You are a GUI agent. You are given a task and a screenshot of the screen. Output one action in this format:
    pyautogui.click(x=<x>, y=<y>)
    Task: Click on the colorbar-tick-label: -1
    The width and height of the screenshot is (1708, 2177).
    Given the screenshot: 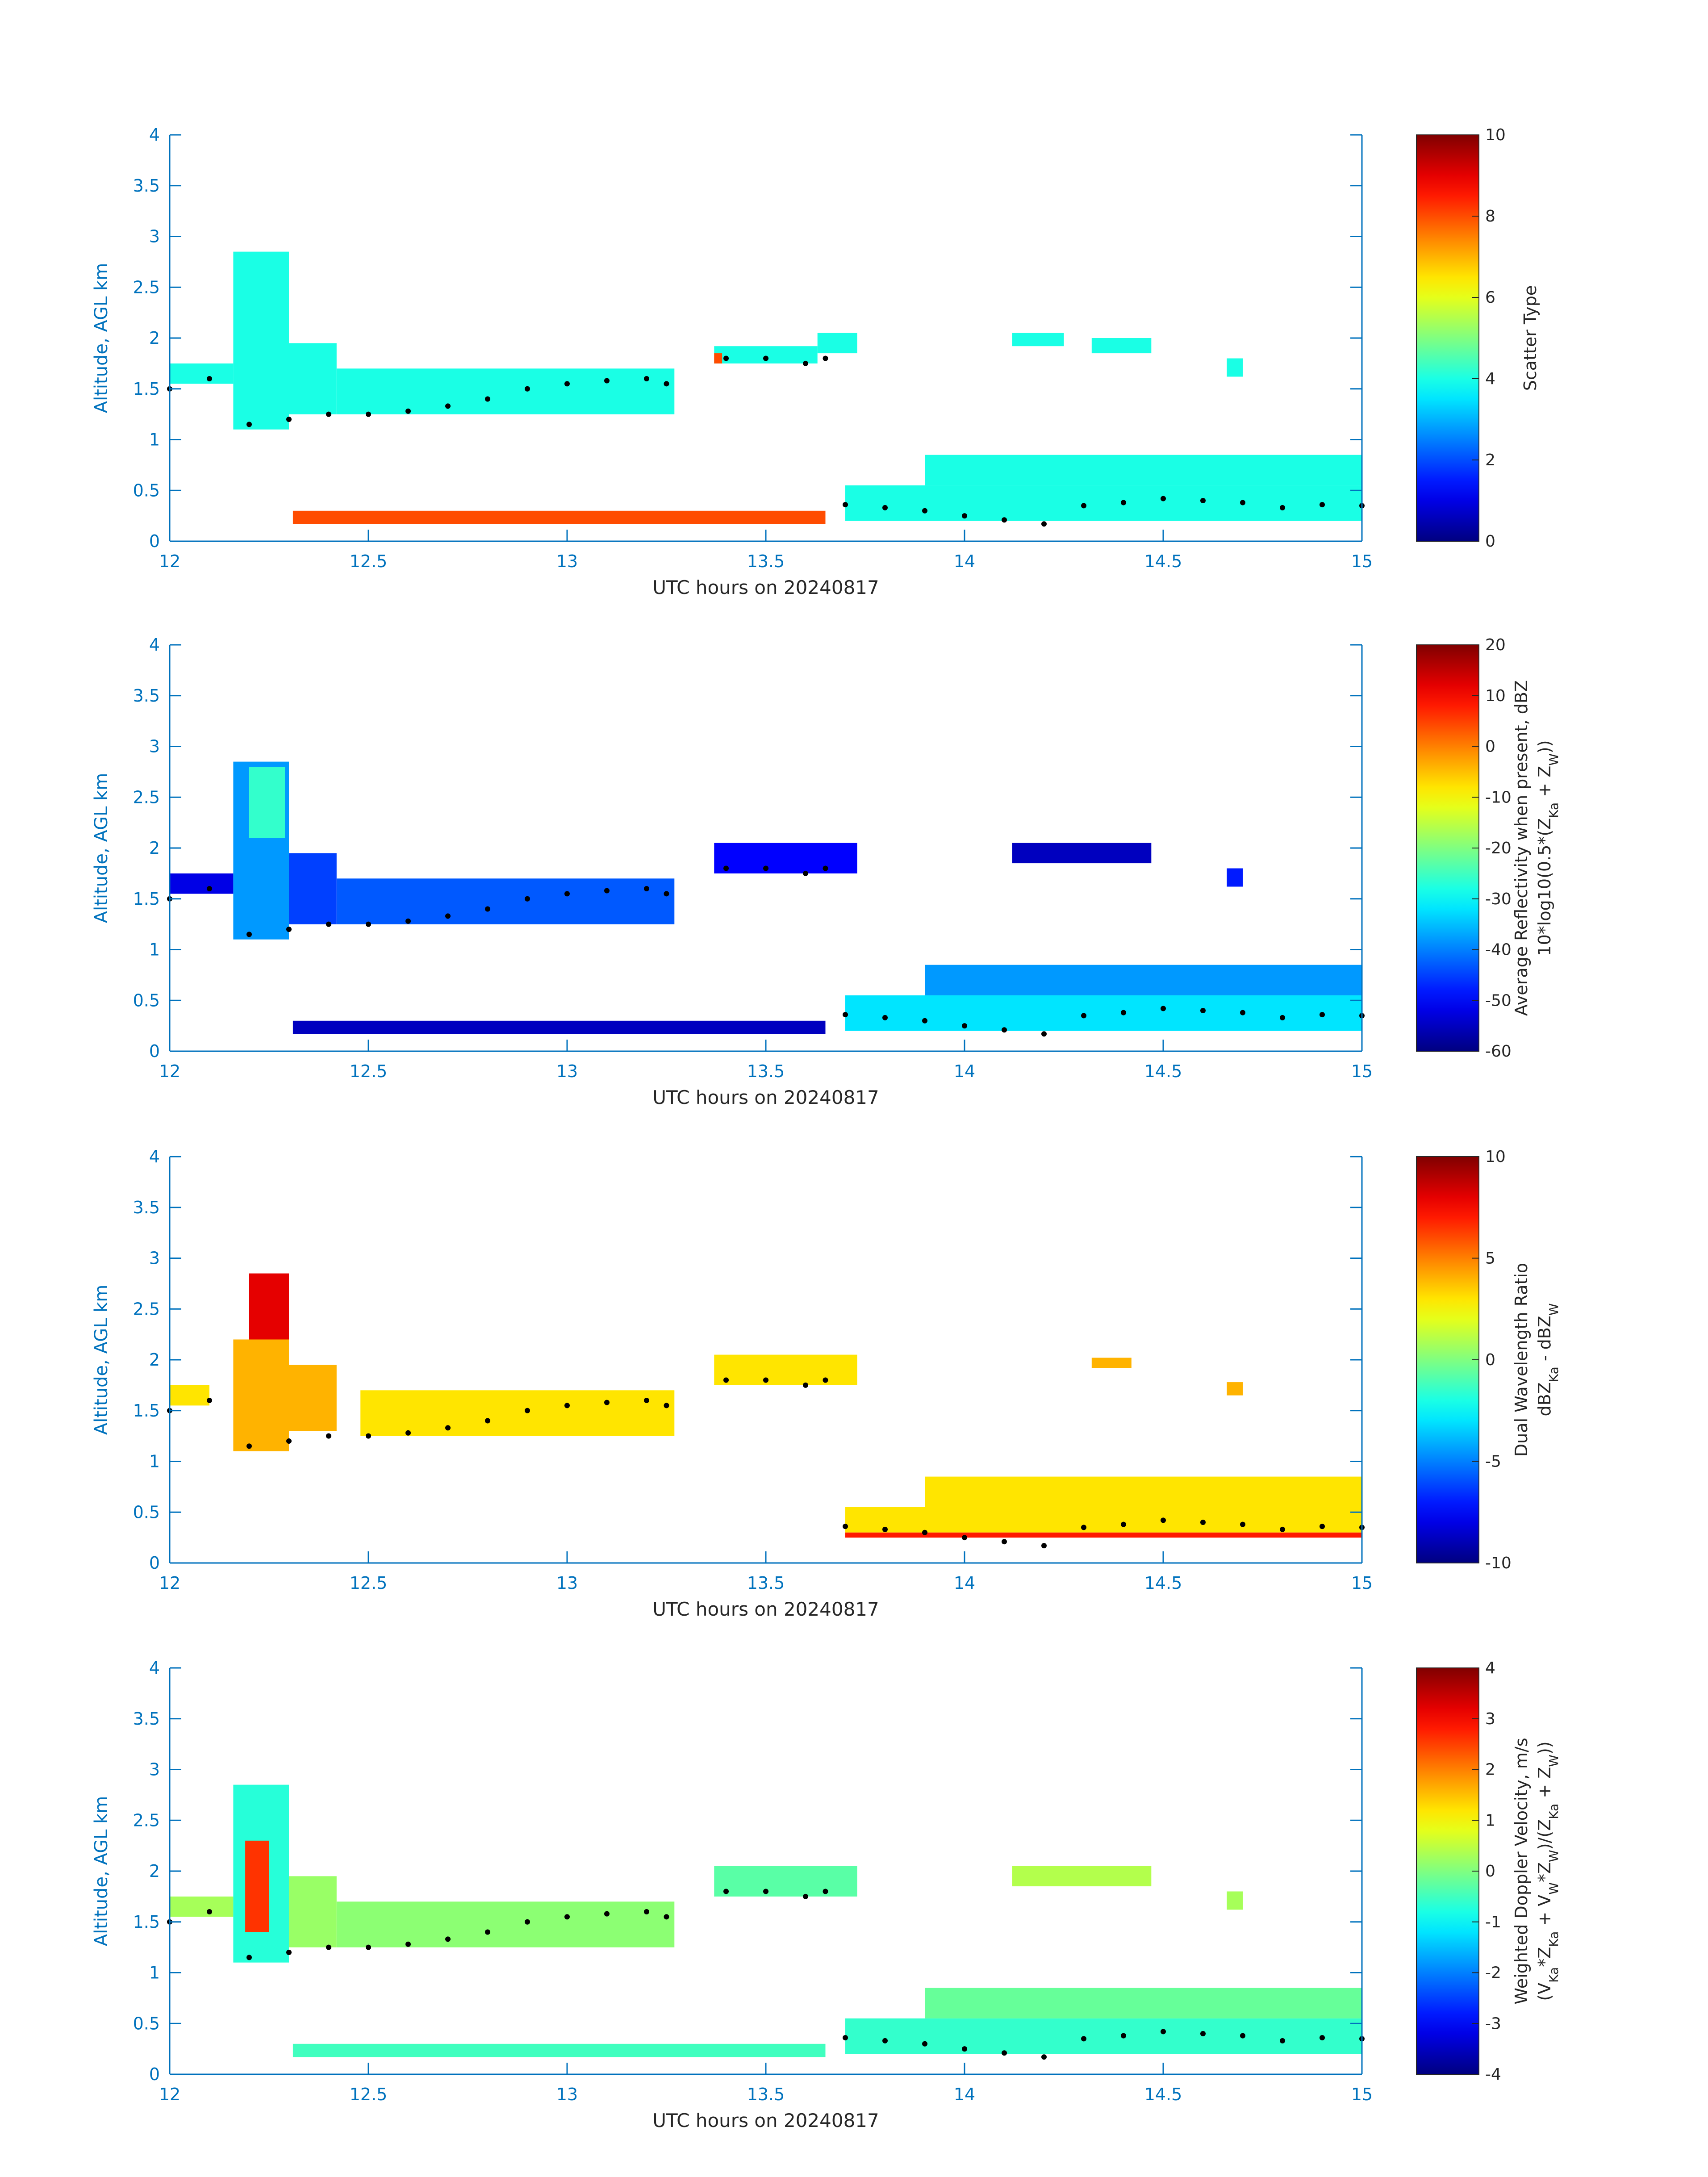 What is the action you would take?
    pyautogui.click(x=1493, y=1922)
    